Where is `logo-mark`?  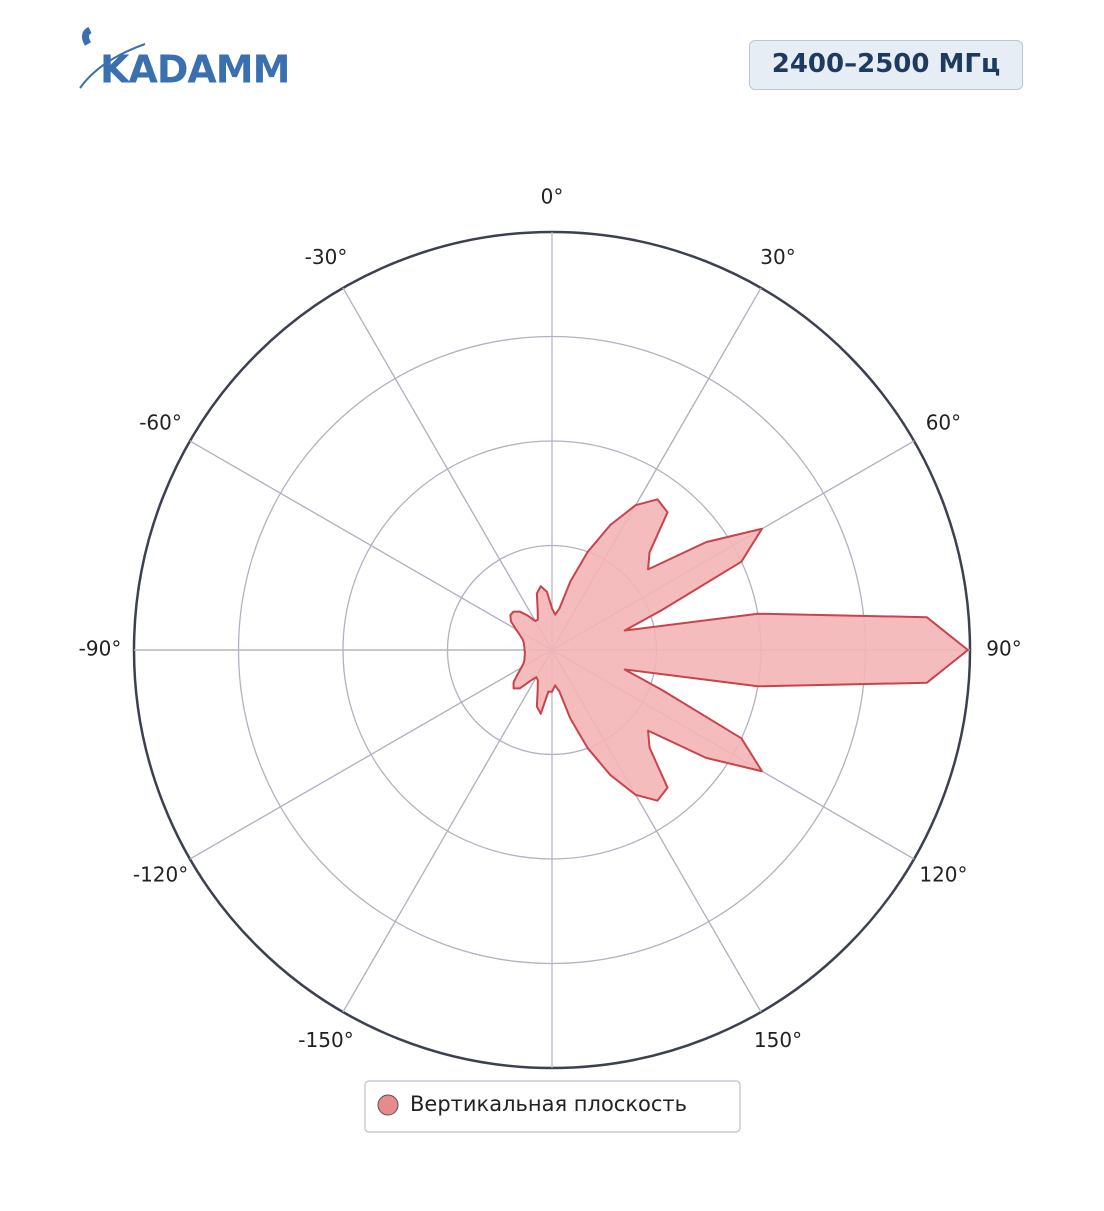 logo-mark is located at coordinates (86, 36).